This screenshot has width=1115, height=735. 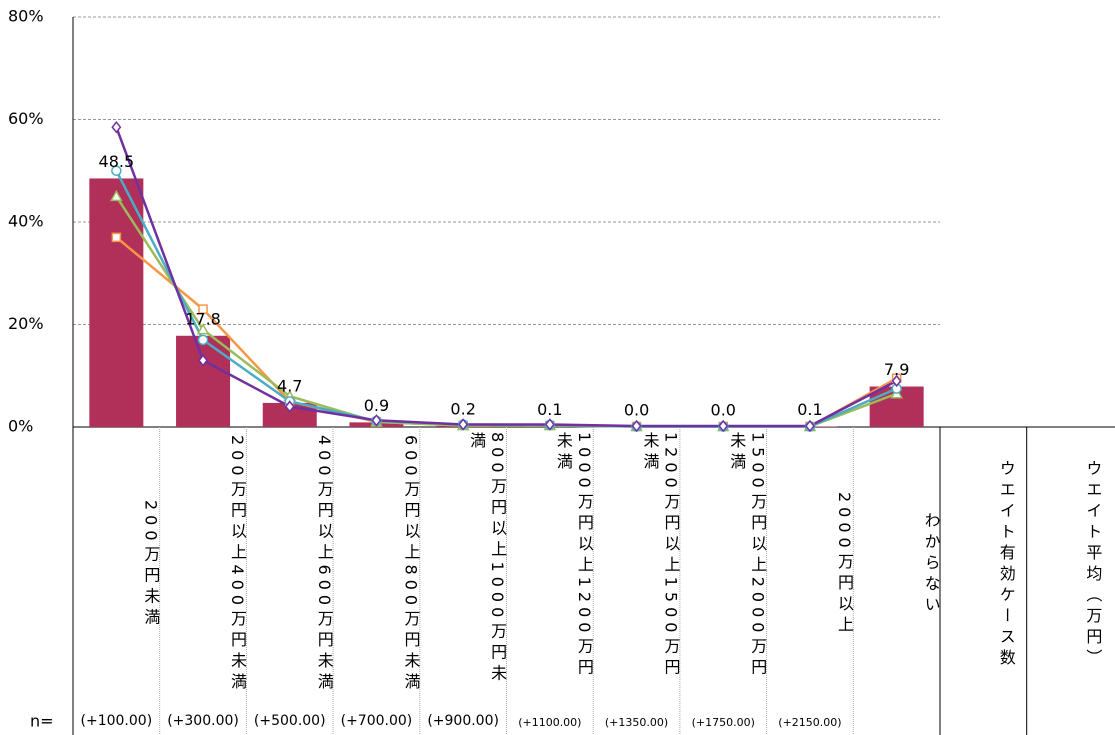 What do you see at coordinates (324, 564) in the screenshot?
I see `x-tick-label: 400万円以上600万円未満` at bounding box center [324, 564].